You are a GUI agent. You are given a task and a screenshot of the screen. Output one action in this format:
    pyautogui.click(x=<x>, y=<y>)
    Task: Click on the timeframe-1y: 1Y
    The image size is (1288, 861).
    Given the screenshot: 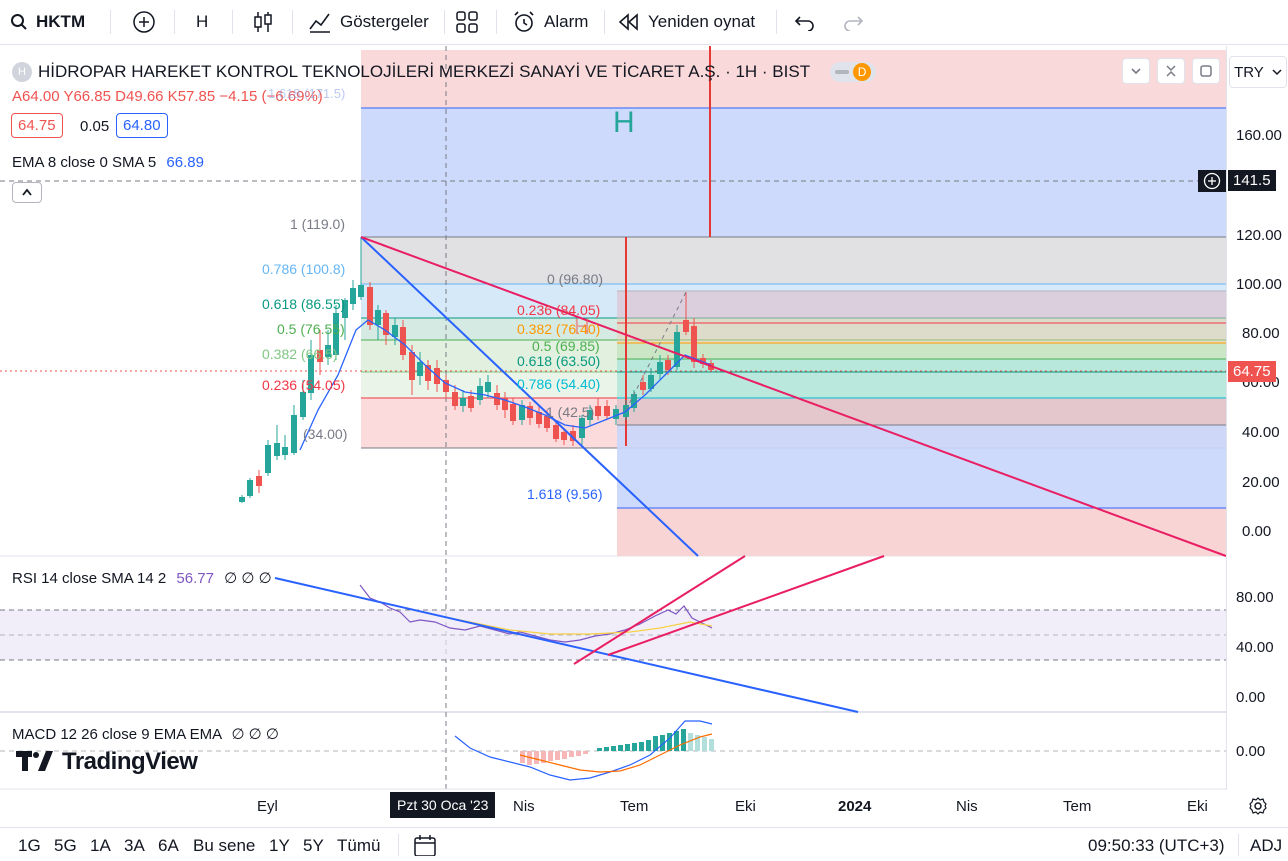 What is the action you would take?
    pyautogui.click(x=279, y=845)
    